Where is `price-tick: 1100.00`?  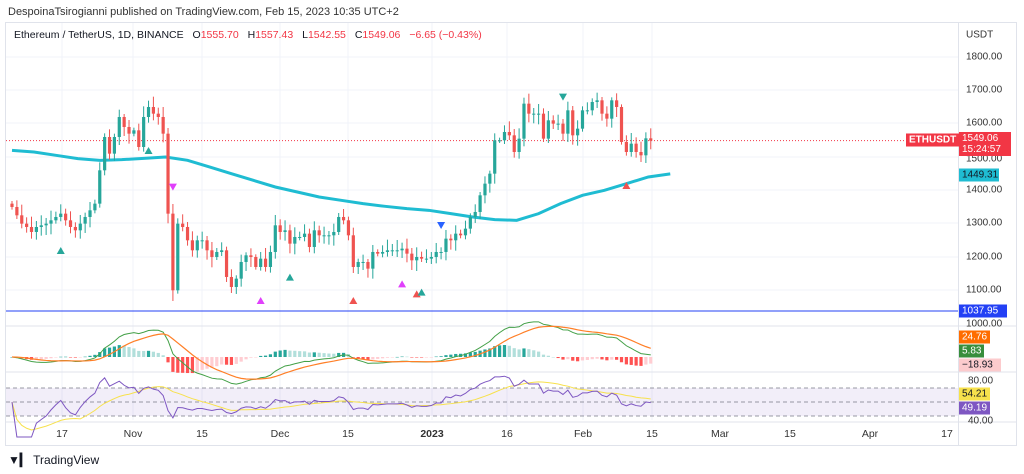 price-tick: 1100.00 is located at coordinates (984, 290).